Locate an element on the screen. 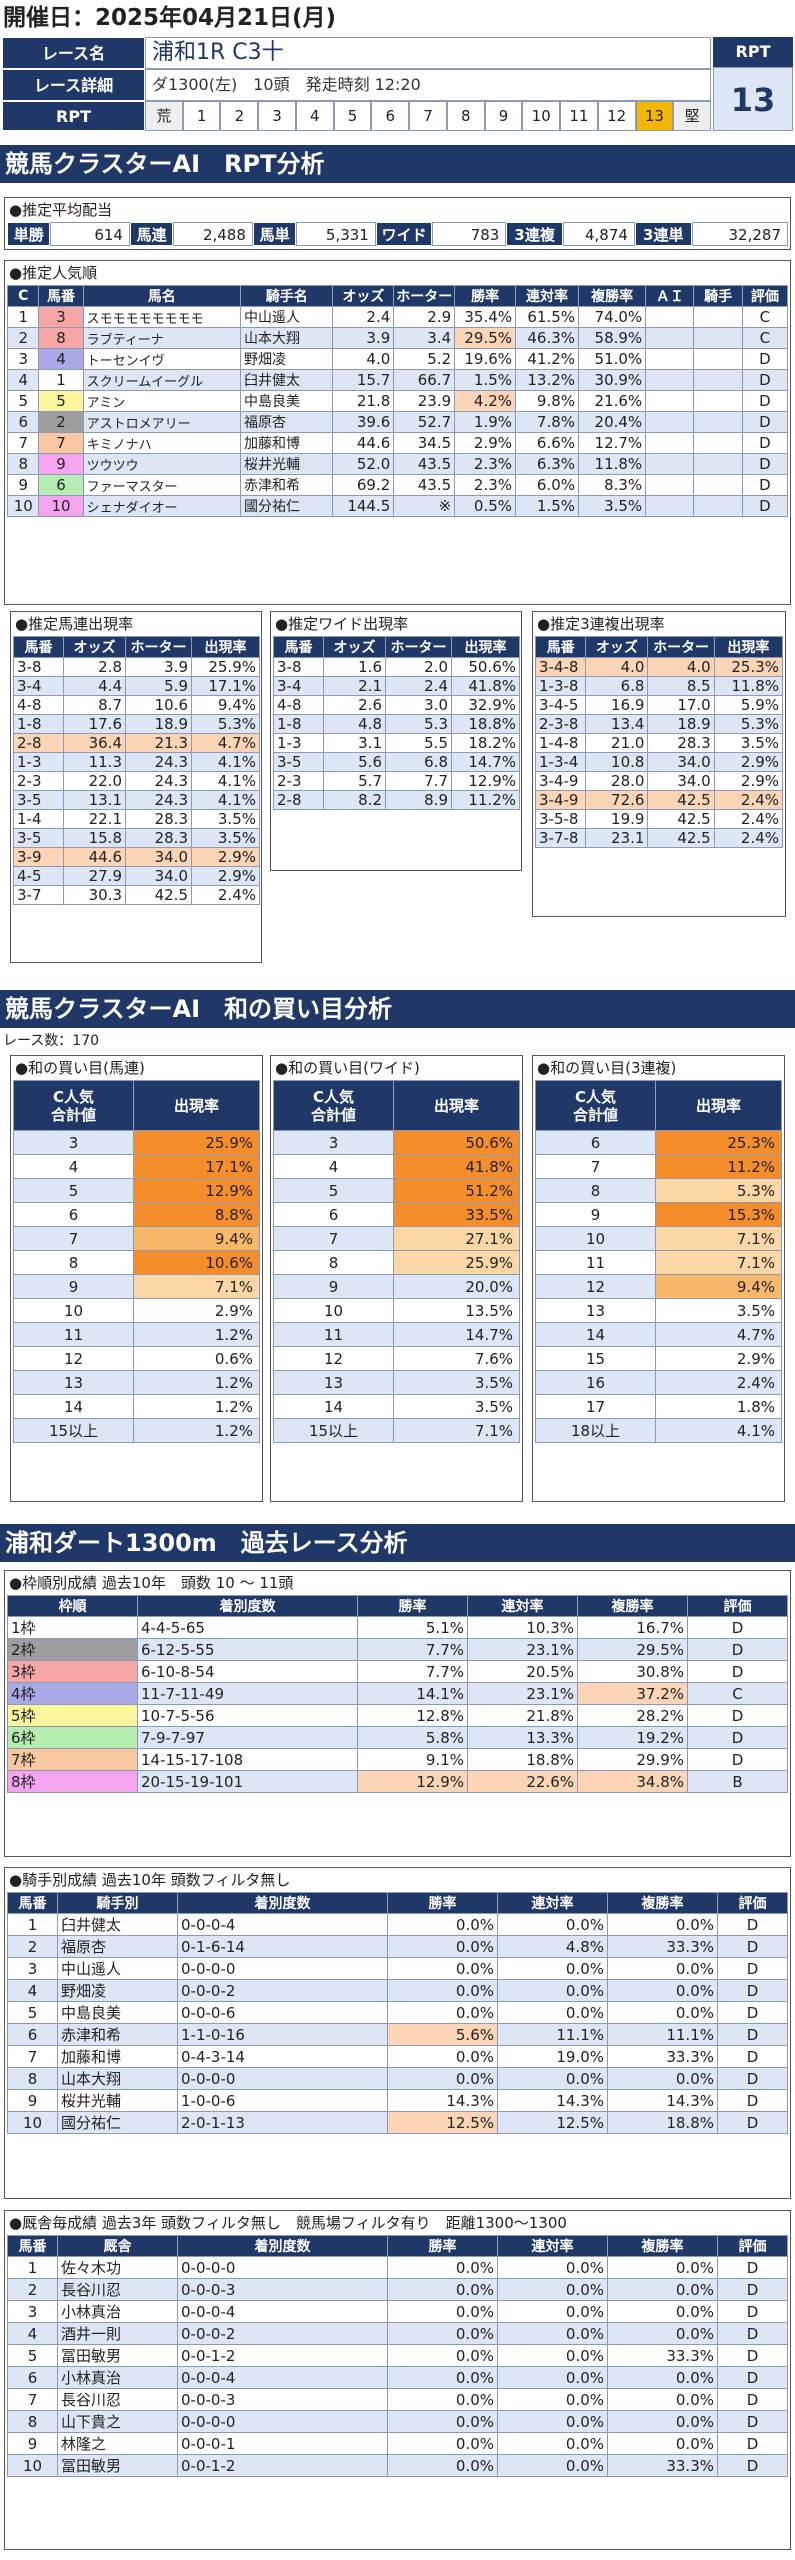 The width and height of the screenshot is (795, 2560). win-rate: 7.7% is located at coordinates (412, 1671).